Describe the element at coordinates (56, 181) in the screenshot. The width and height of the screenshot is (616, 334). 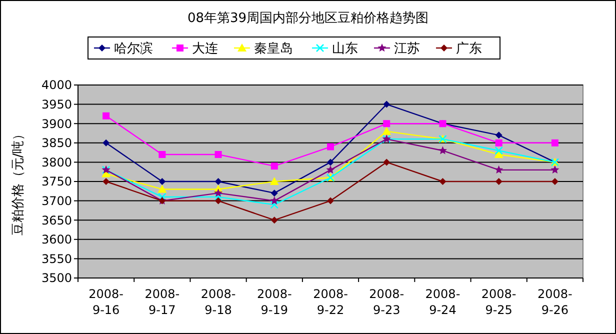
I see `y-tick-label: 3750` at that location.